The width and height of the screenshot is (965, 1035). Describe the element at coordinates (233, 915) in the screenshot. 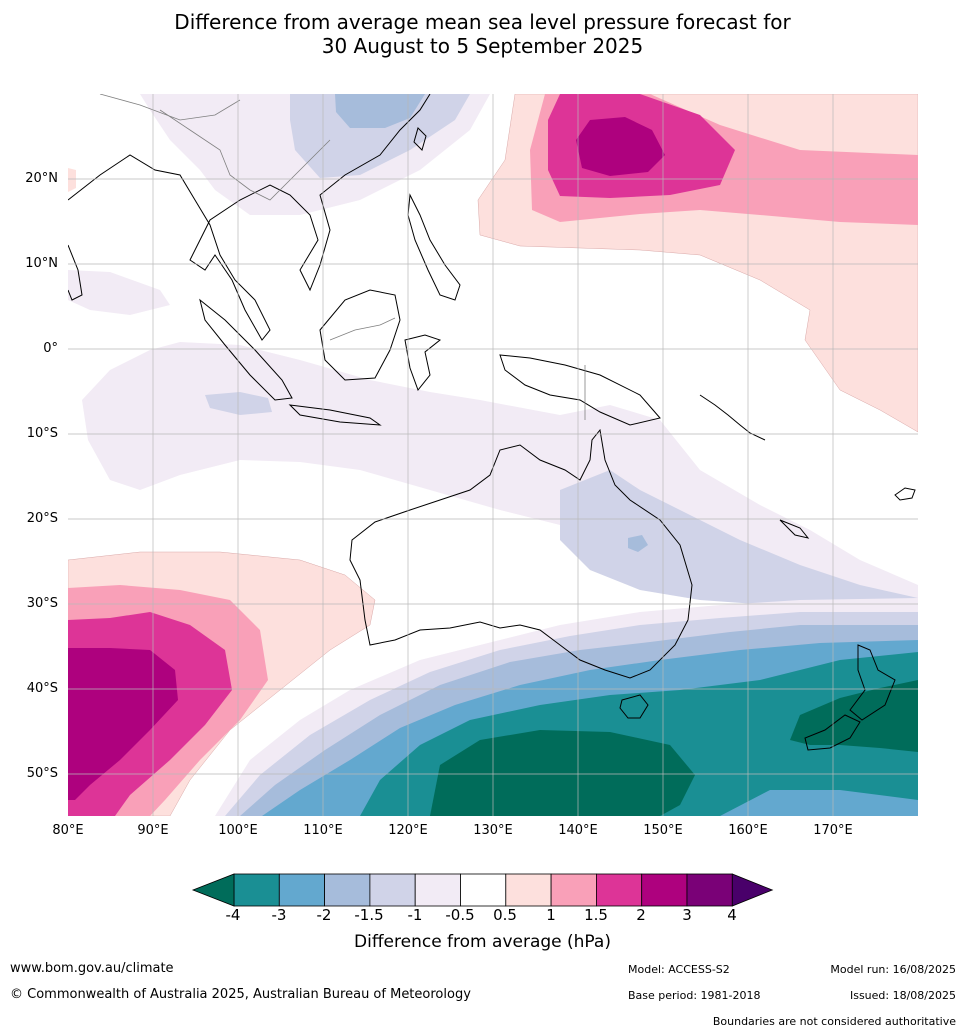

I see `colorbar-tick: -4` at that location.